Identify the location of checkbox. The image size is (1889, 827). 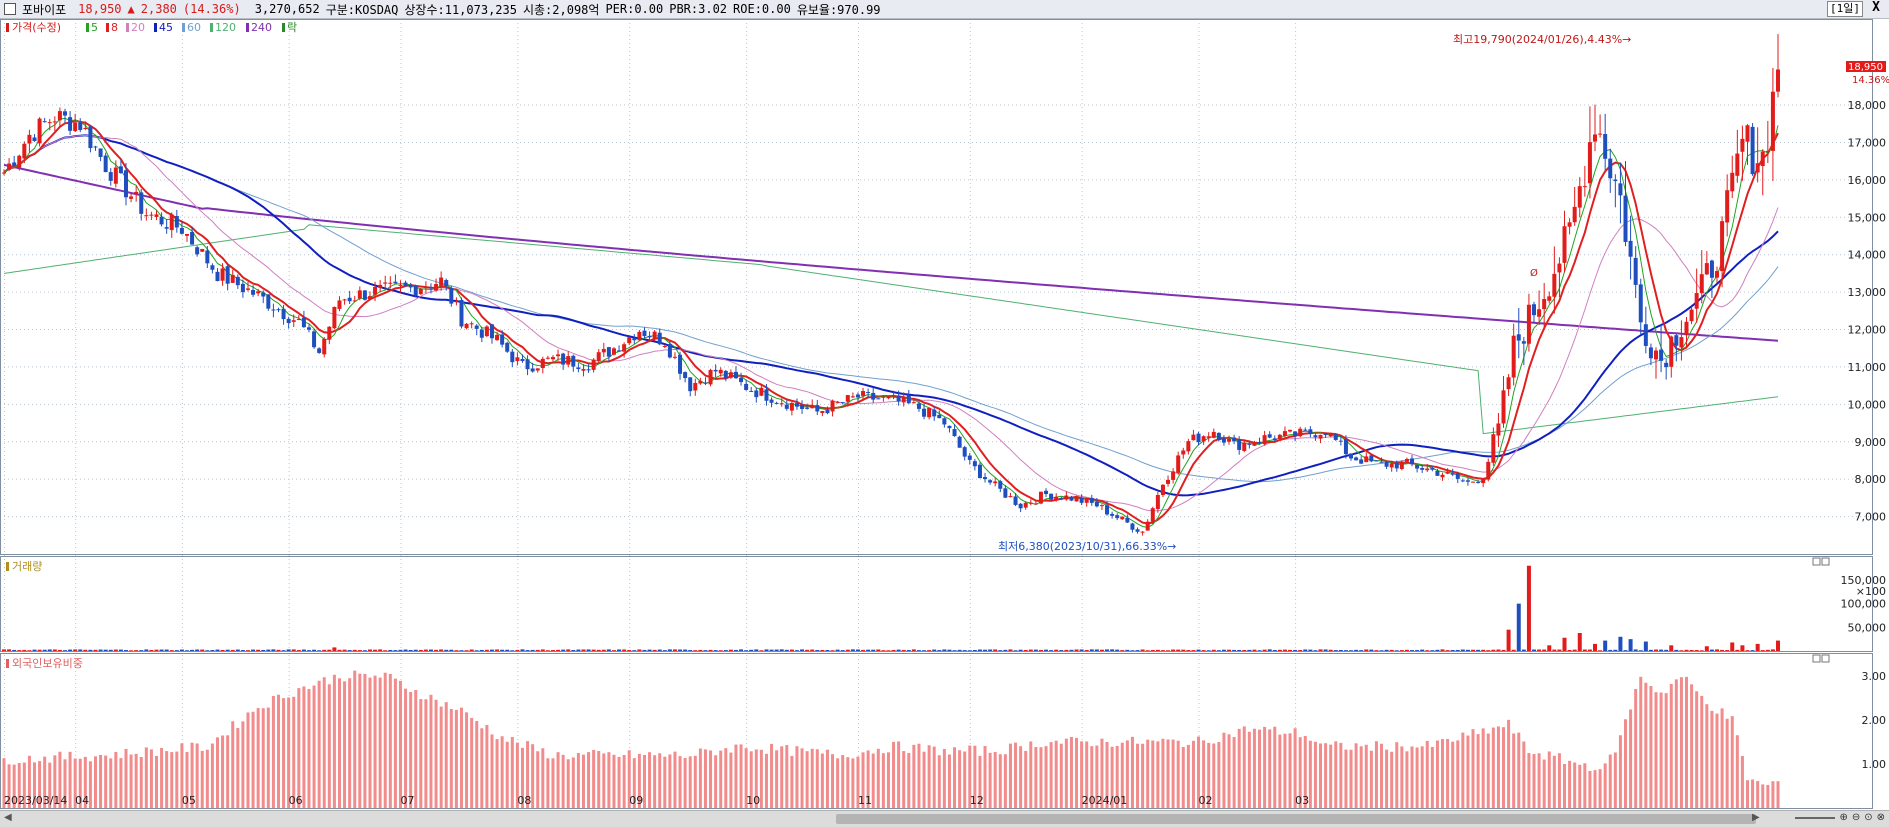
(10, 9).